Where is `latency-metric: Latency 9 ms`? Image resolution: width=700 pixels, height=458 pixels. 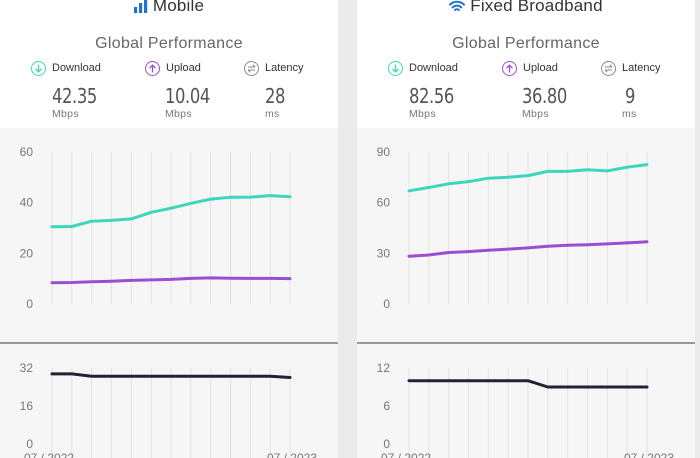
latency-metric: Latency 9 ms is located at coordinates (648, 89).